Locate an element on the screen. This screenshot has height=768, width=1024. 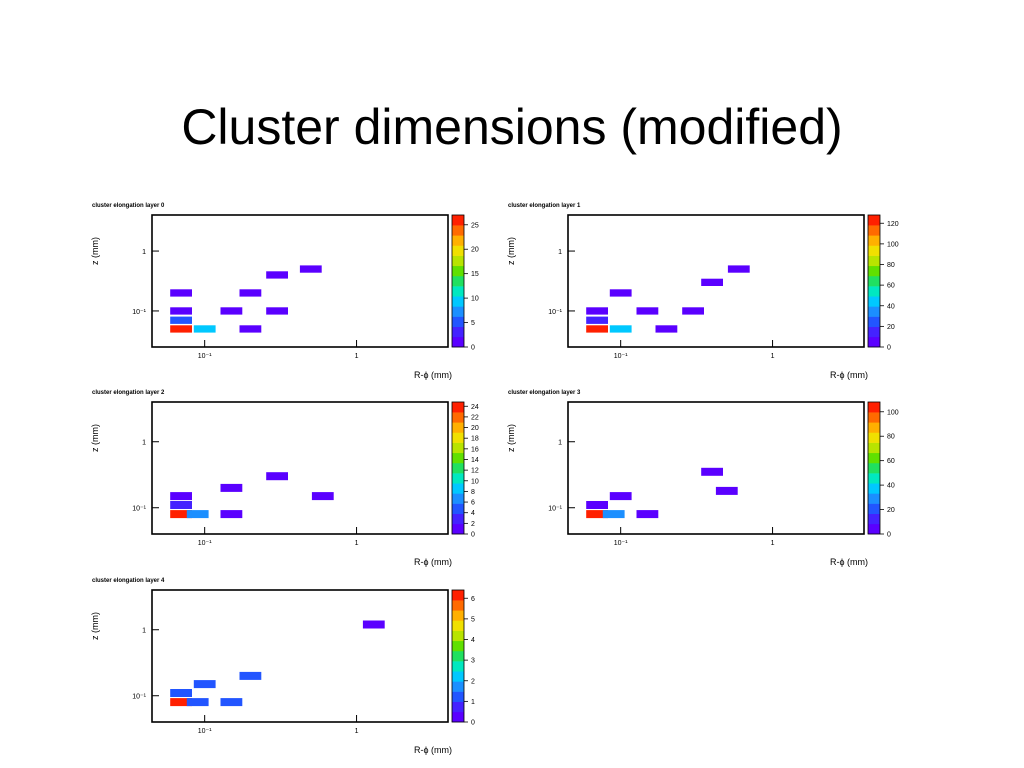
chart-title: cluster elongation layer 4 is located at coordinates (128, 581).